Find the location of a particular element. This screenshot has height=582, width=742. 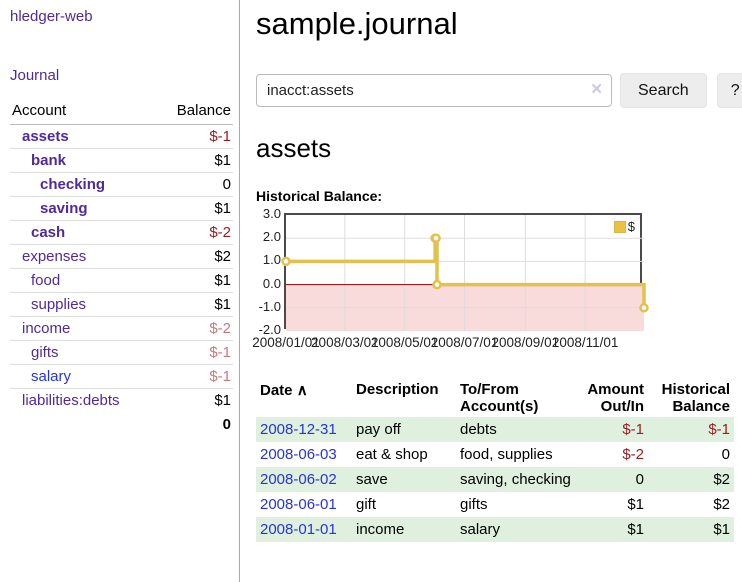

account-row: liabilities:debts $1 is located at coordinates (121, 400).